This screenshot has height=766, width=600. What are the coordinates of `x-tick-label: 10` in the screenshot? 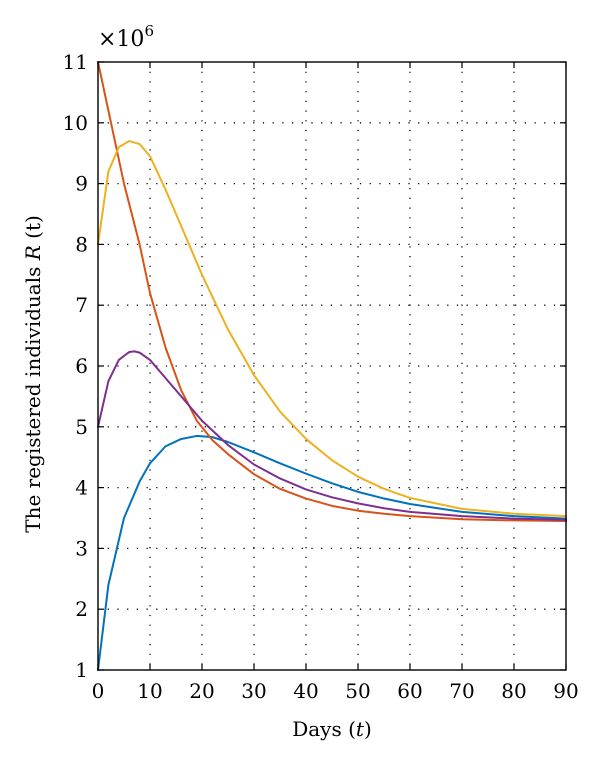 It's located at (149, 691).